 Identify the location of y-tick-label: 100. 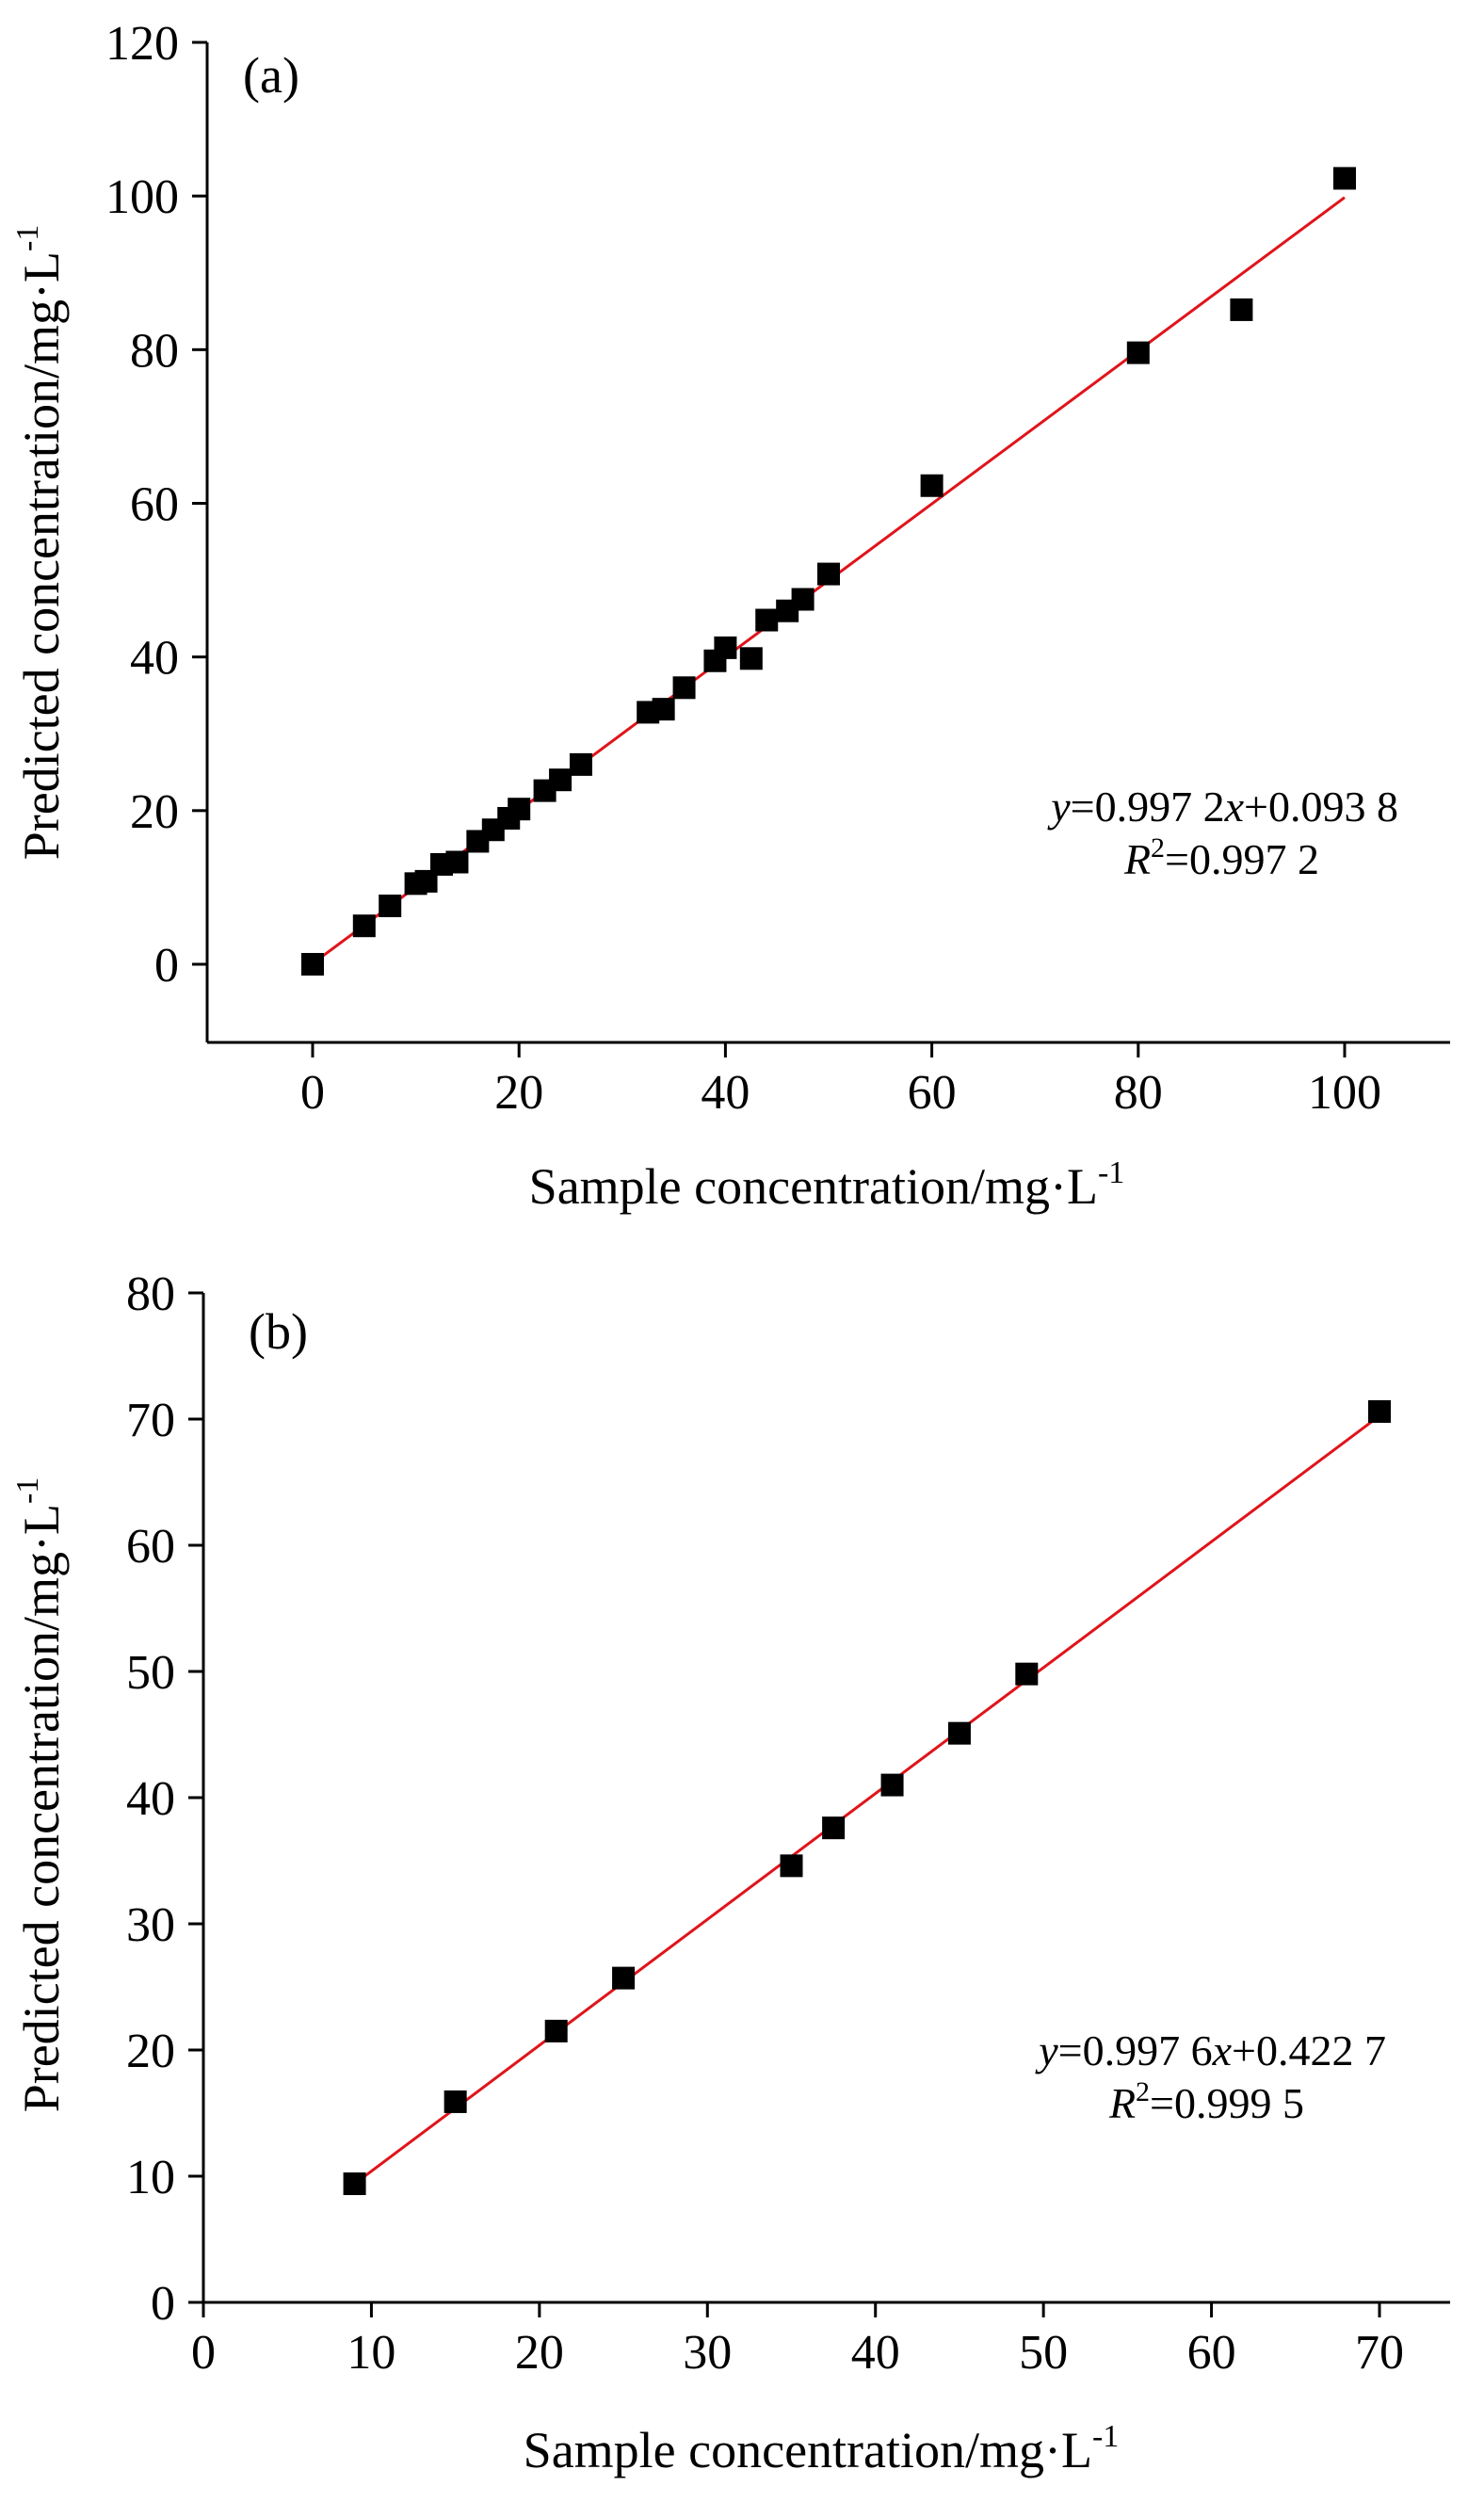
(142, 197).